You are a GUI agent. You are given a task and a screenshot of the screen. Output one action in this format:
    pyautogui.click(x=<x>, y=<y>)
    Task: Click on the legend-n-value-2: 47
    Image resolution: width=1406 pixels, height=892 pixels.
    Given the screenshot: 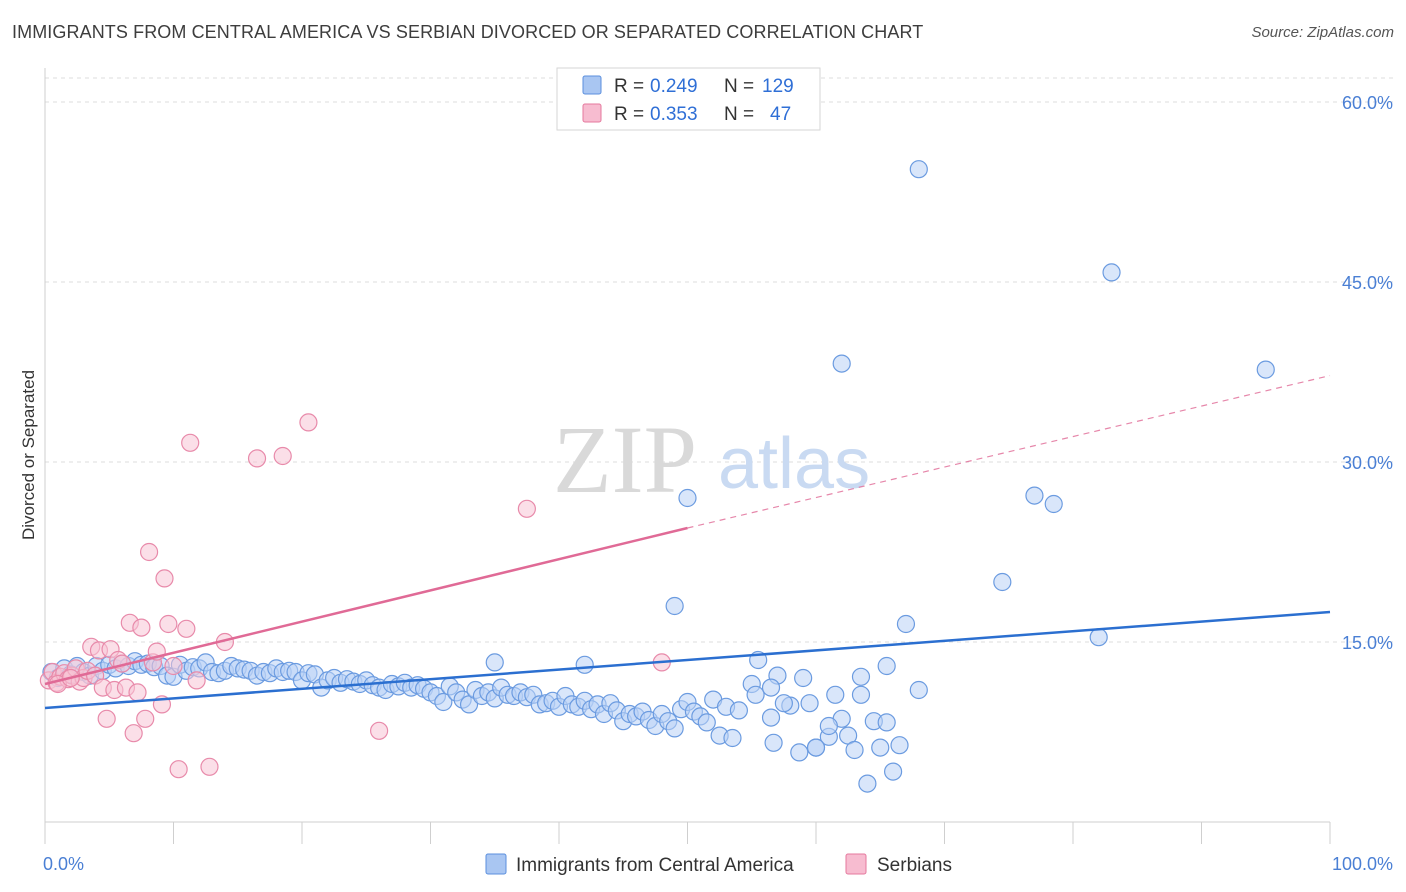 What is the action you would take?
    pyautogui.click(x=780, y=114)
    